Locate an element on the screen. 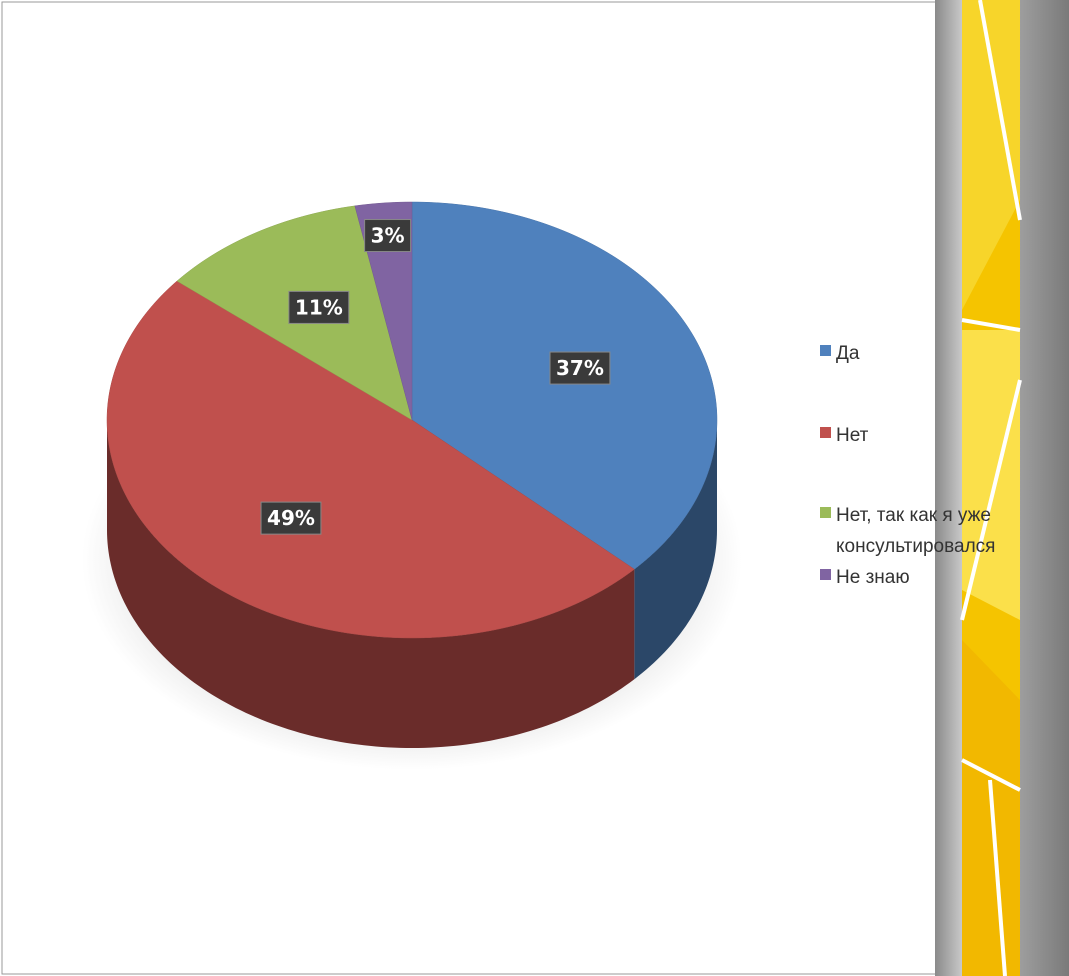  data-label: 37% is located at coordinates (580, 368).